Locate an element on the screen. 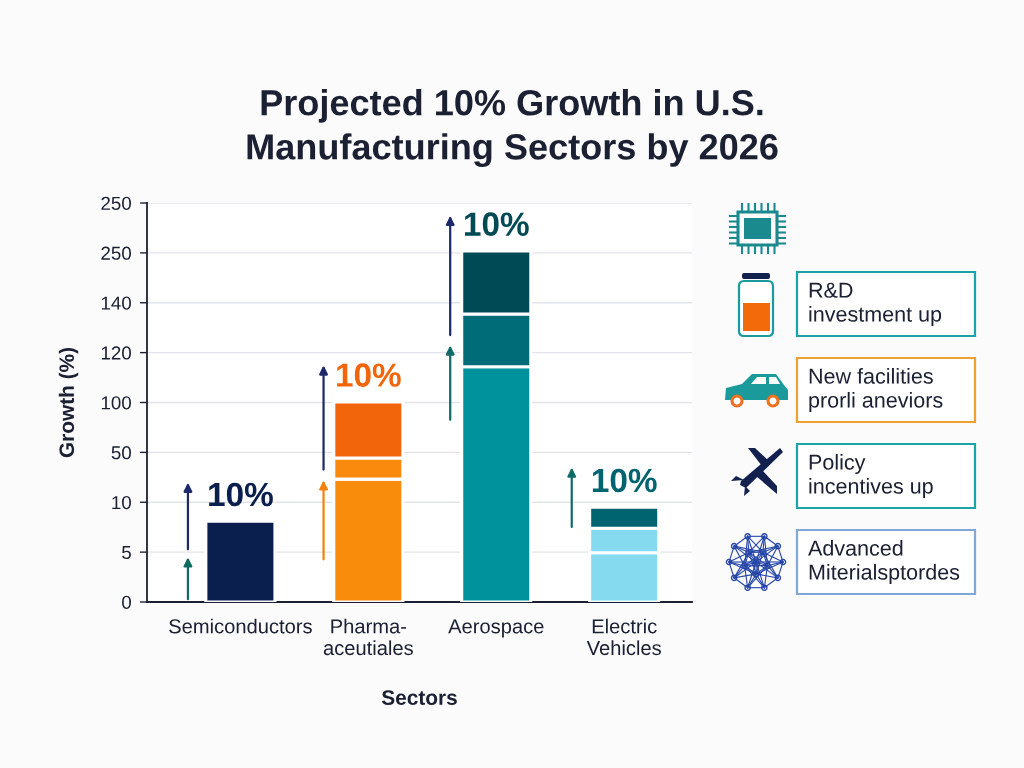 The width and height of the screenshot is (1024, 768). x-tick-label: Semiconductors is located at coordinates (240, 626).